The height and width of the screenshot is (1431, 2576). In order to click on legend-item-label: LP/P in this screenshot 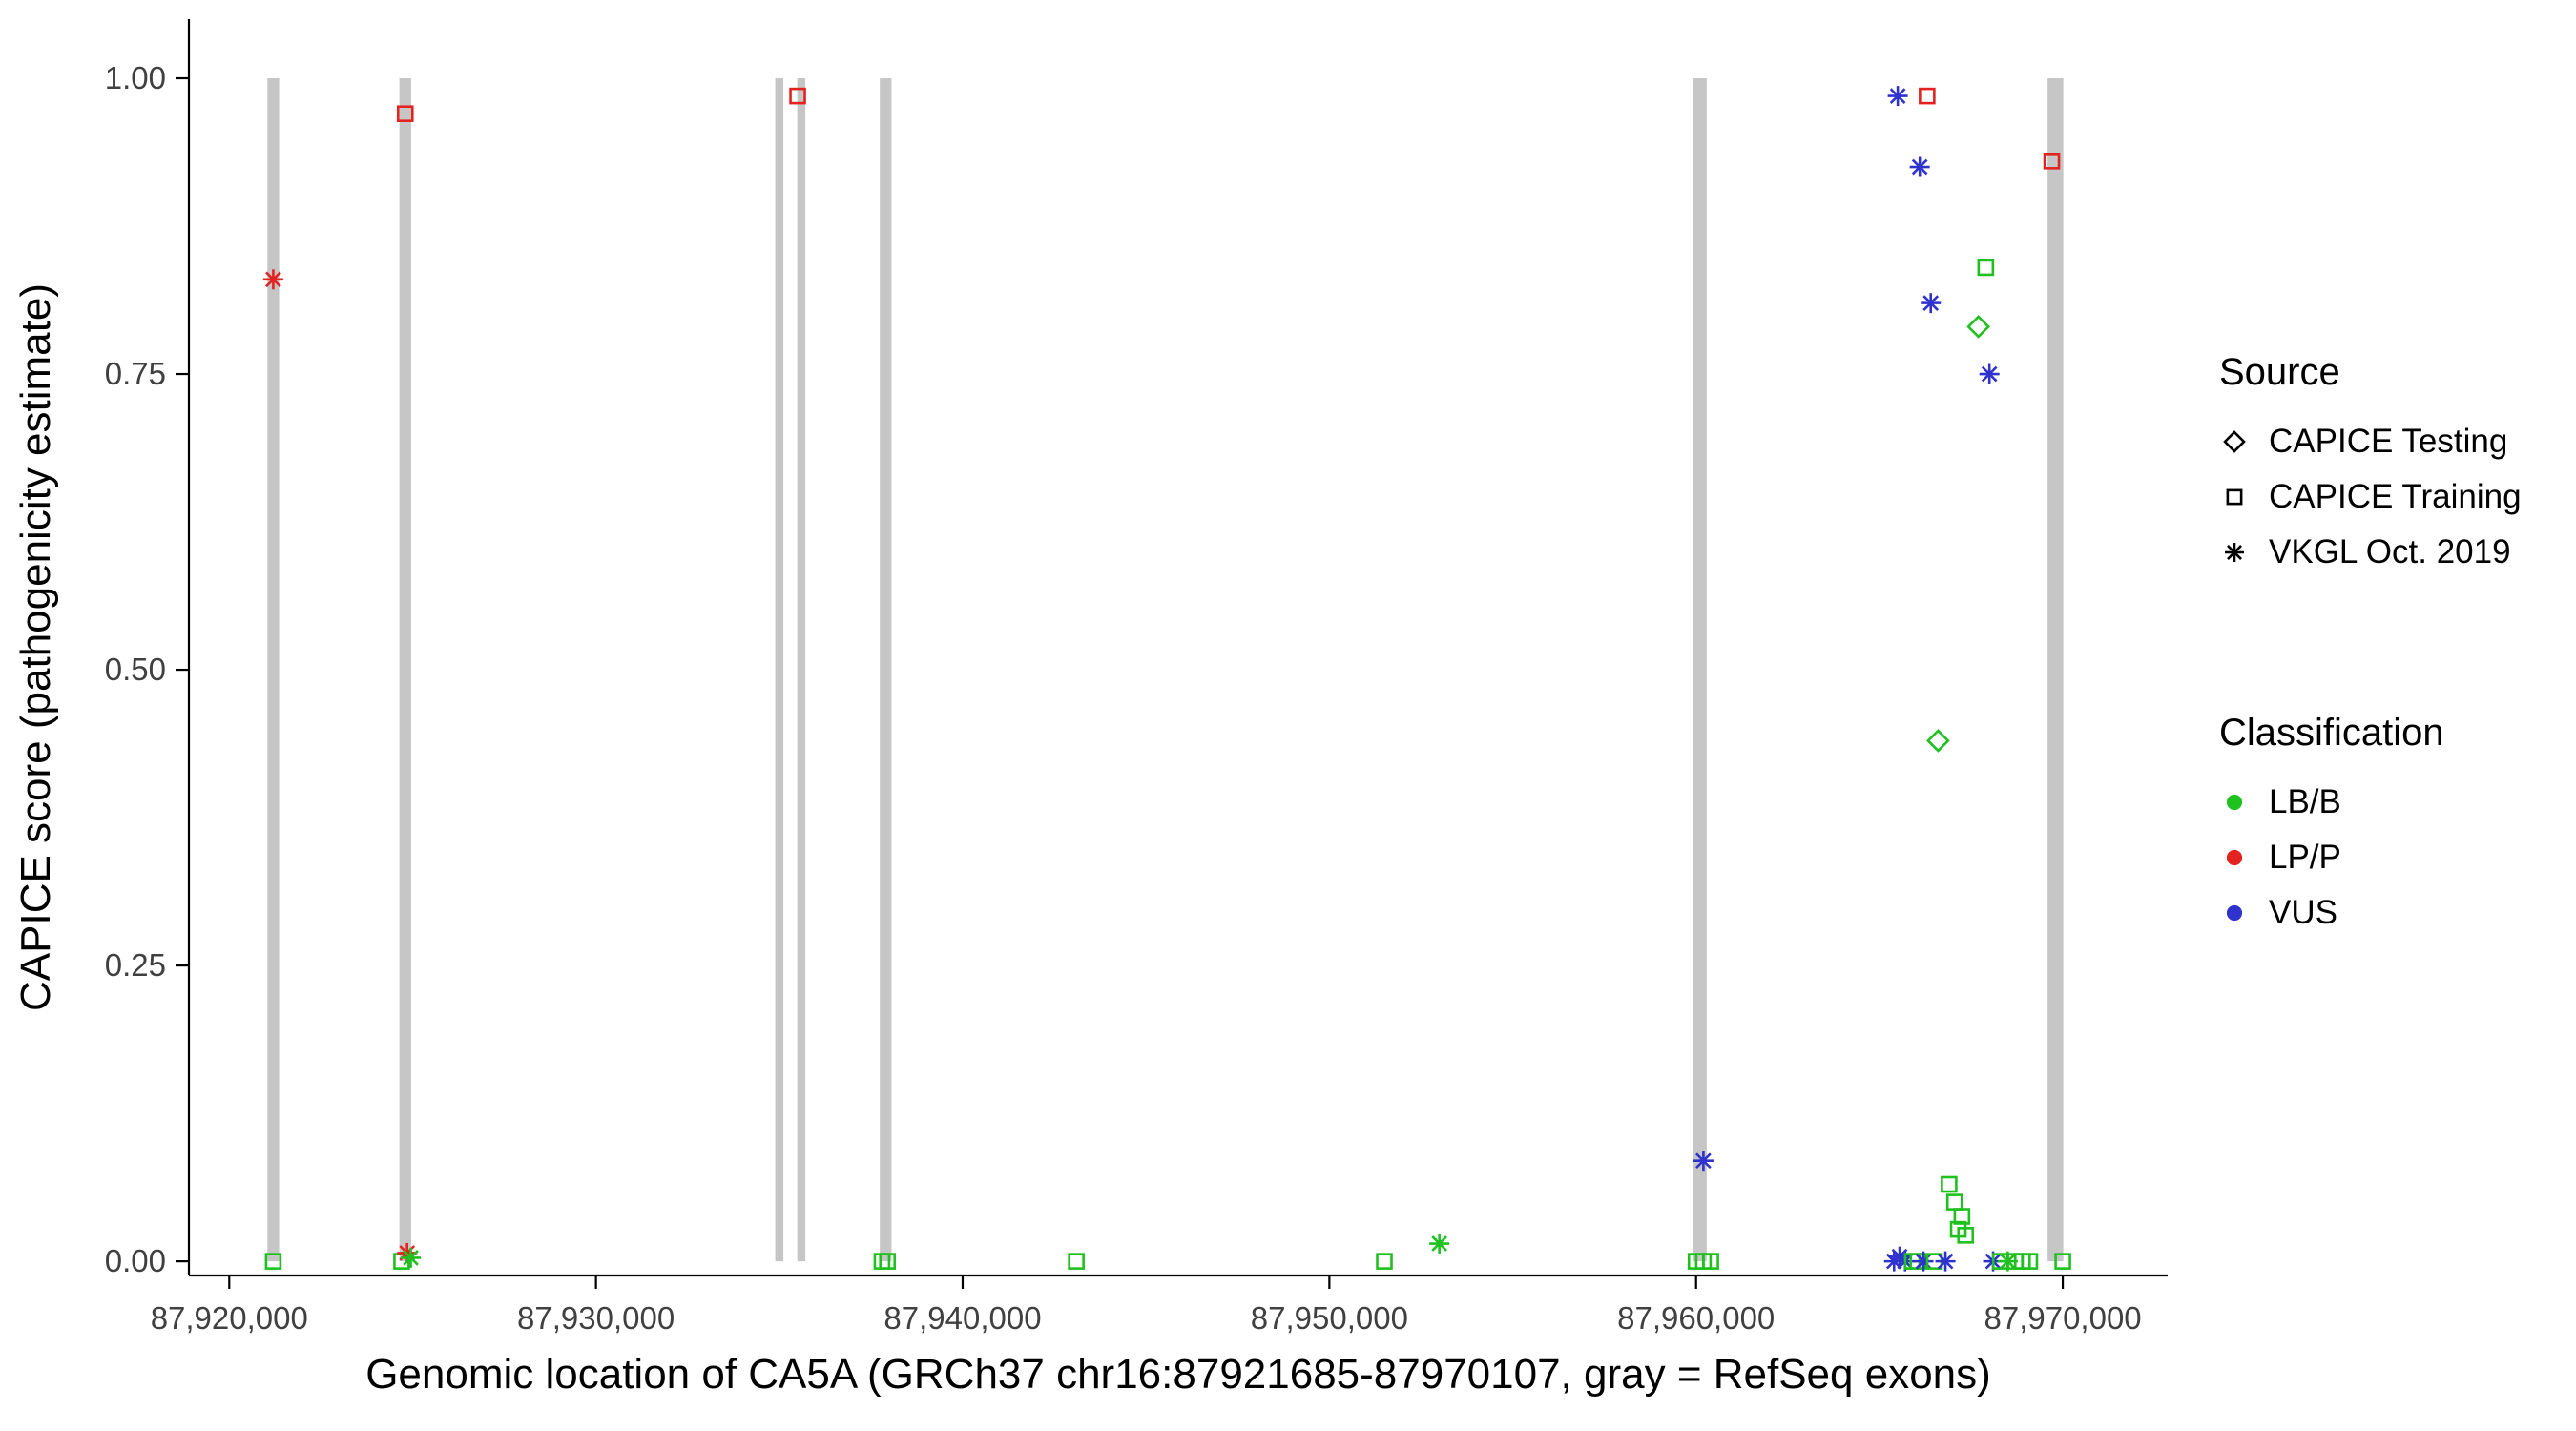, I will do `click(2305, 857)`.